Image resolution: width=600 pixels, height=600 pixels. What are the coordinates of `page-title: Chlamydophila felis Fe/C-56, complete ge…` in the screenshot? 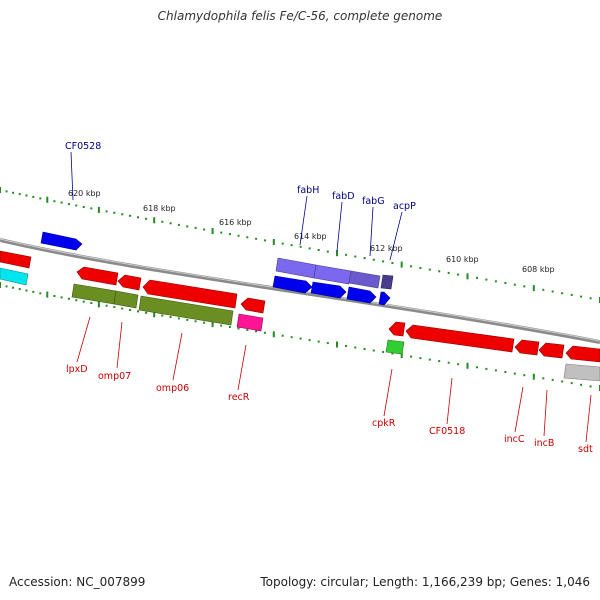 It's located at (300, 16).